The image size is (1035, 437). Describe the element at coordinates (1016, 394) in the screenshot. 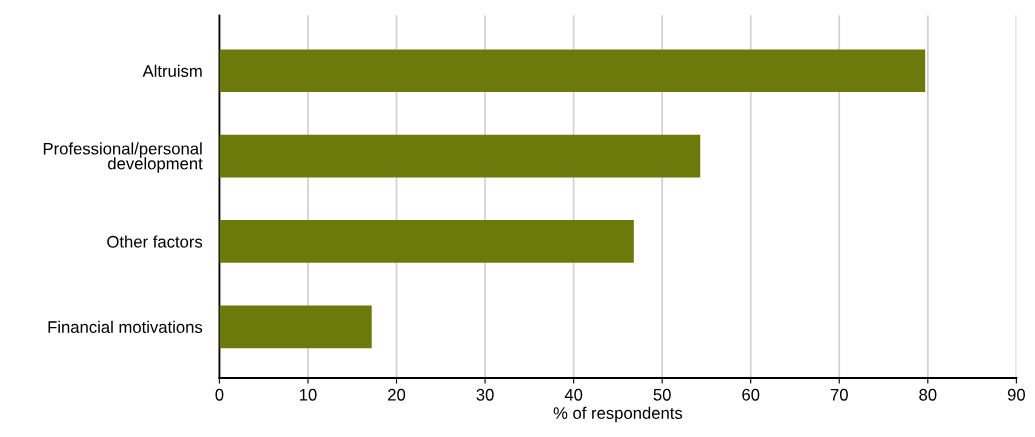

I see `x-tick-label: 90` at that location.